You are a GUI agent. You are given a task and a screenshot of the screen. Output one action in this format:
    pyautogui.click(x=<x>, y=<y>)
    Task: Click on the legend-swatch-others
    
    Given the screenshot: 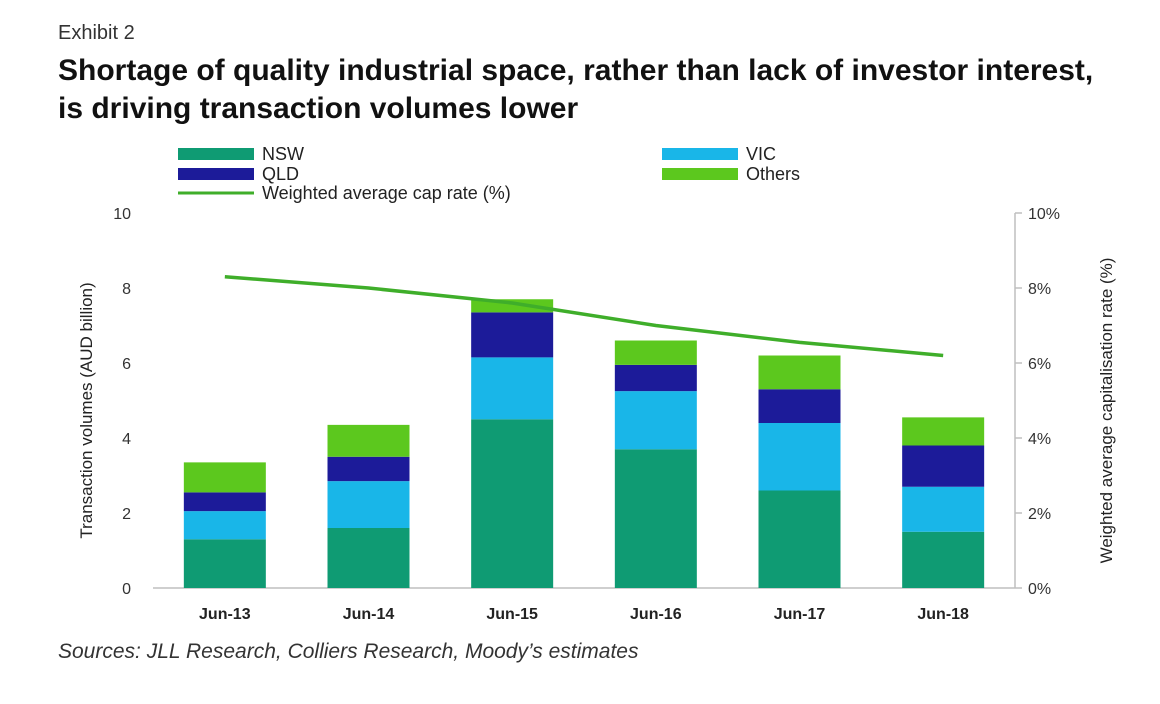 What is the action you would take?
    pyautogui.click(x=700, y=174)
    